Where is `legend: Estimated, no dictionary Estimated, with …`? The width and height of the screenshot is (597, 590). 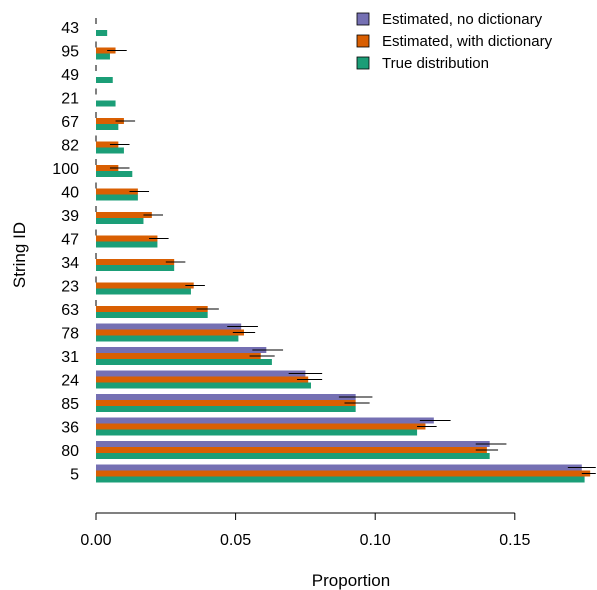
legend: Estimated, no dictionary Estimated, with … is located at coordinates (454, 41).